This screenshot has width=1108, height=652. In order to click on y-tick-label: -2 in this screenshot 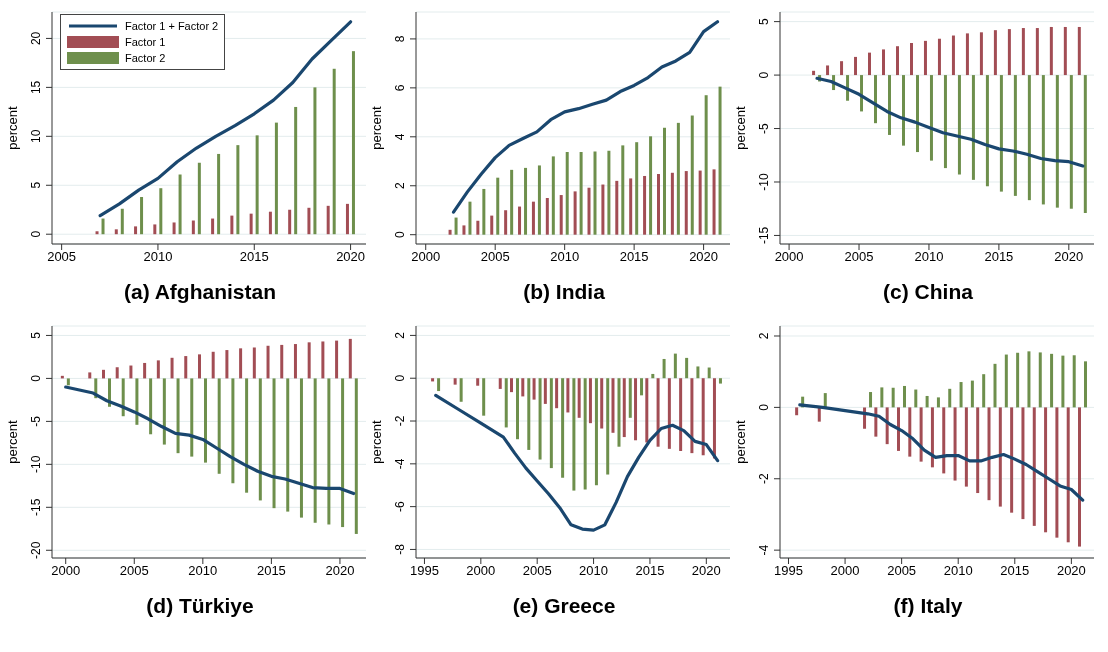, I will do `click(400, 421)`.